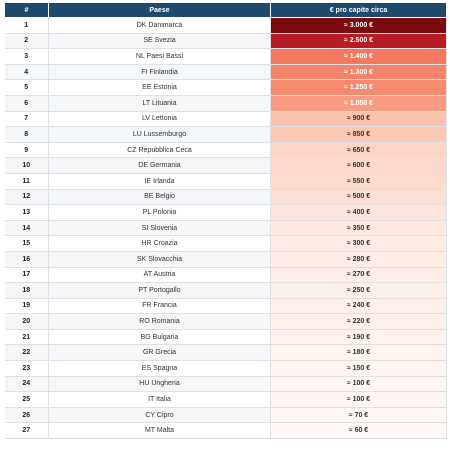 This screenshot has height=454, width=450. I want to click on country-cell: DK Danimarca, so click(159, 25).